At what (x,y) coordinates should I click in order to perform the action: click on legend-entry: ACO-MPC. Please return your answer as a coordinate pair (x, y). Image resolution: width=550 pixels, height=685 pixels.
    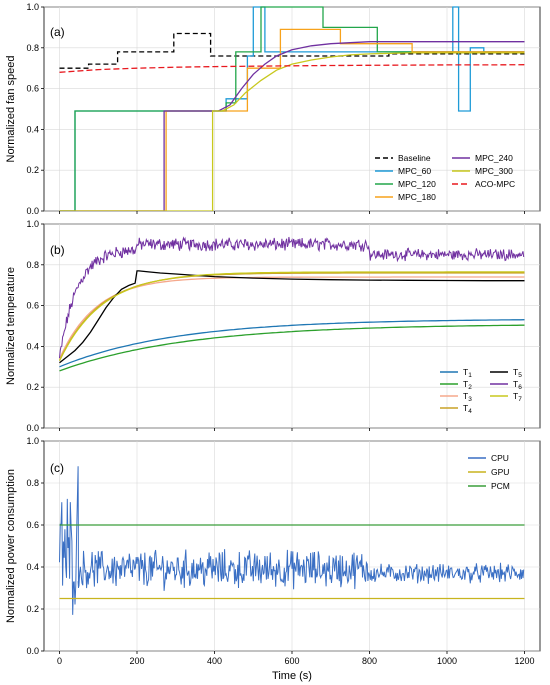
    Looking at the image, I should click on (483, 184).